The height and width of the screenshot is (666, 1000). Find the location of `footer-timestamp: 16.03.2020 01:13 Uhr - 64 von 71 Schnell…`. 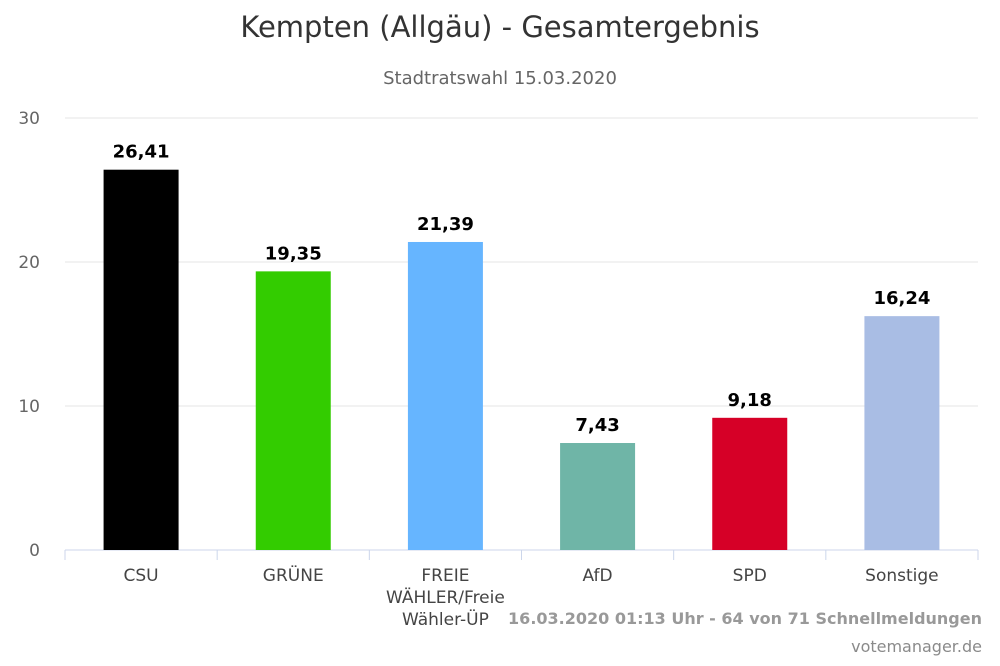

footer-timestamp: 16.03.2020 01:13 Uhr - 64 von 71 Schnell… is located at coordinates (745, 618).